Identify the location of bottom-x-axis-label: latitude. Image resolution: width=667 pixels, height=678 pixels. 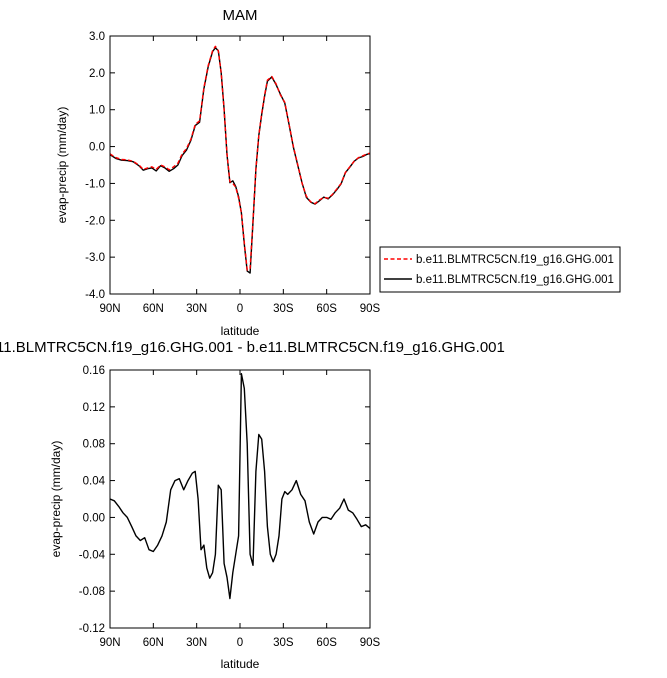
(240, 664).